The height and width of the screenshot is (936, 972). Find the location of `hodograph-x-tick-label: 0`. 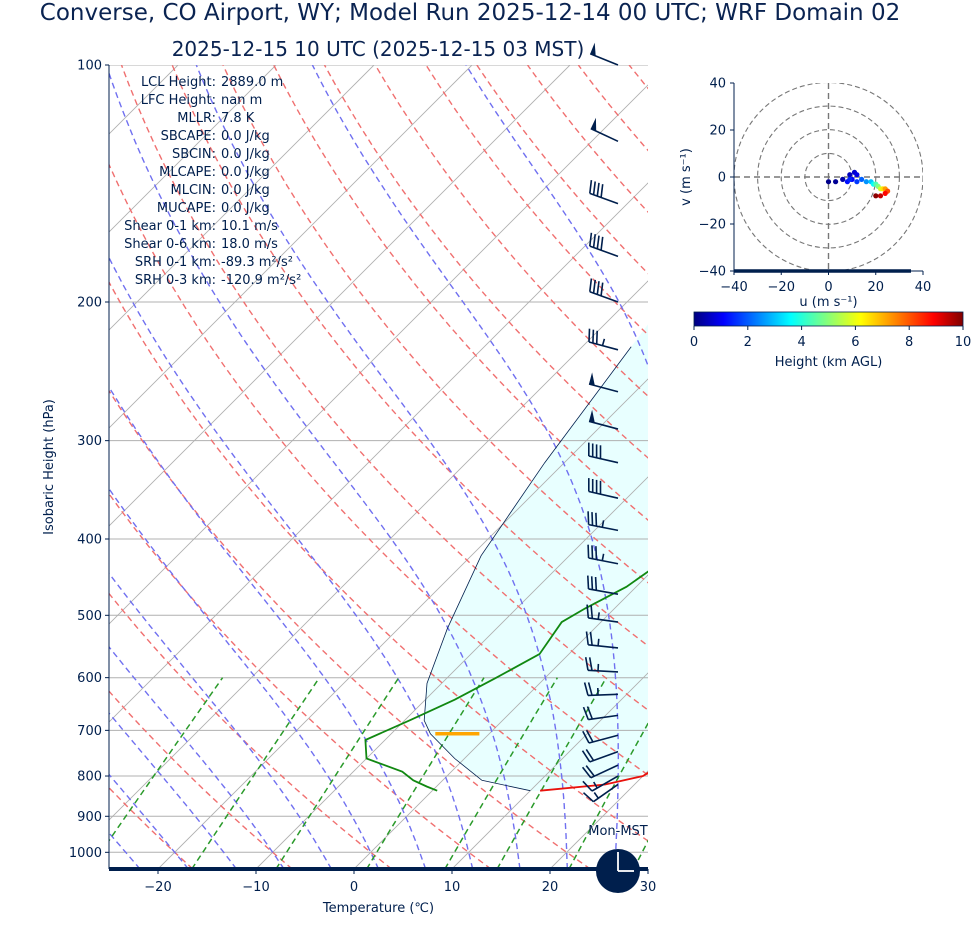

hodograph-x-tick-label: 0 is located at coordinates (828, 287).